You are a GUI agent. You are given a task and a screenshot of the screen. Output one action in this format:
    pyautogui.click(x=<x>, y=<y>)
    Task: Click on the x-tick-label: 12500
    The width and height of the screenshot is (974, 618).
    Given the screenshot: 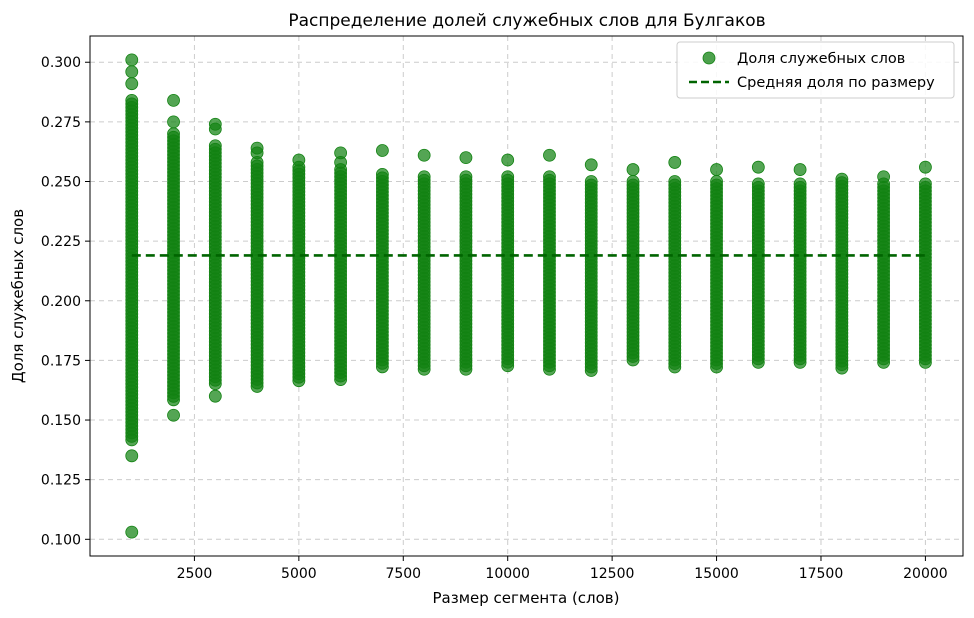 What is the action you would take?
    pyautogui.click(x=612, y=574)
    